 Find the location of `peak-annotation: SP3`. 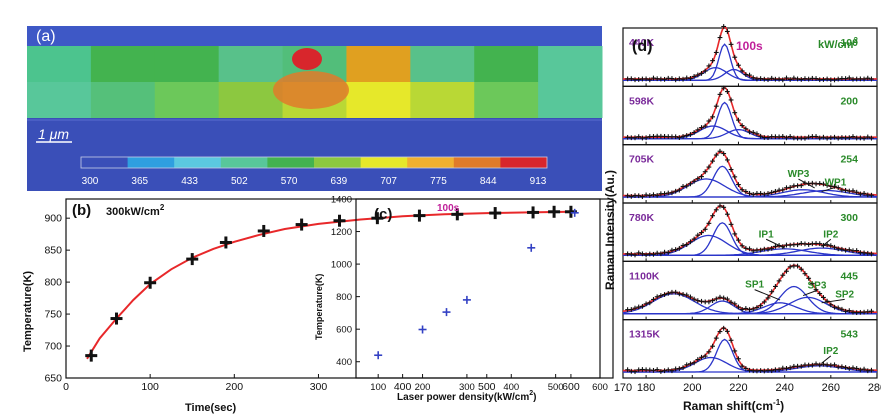

peak-annotation: SP3 is located at coordinates (817, 285).